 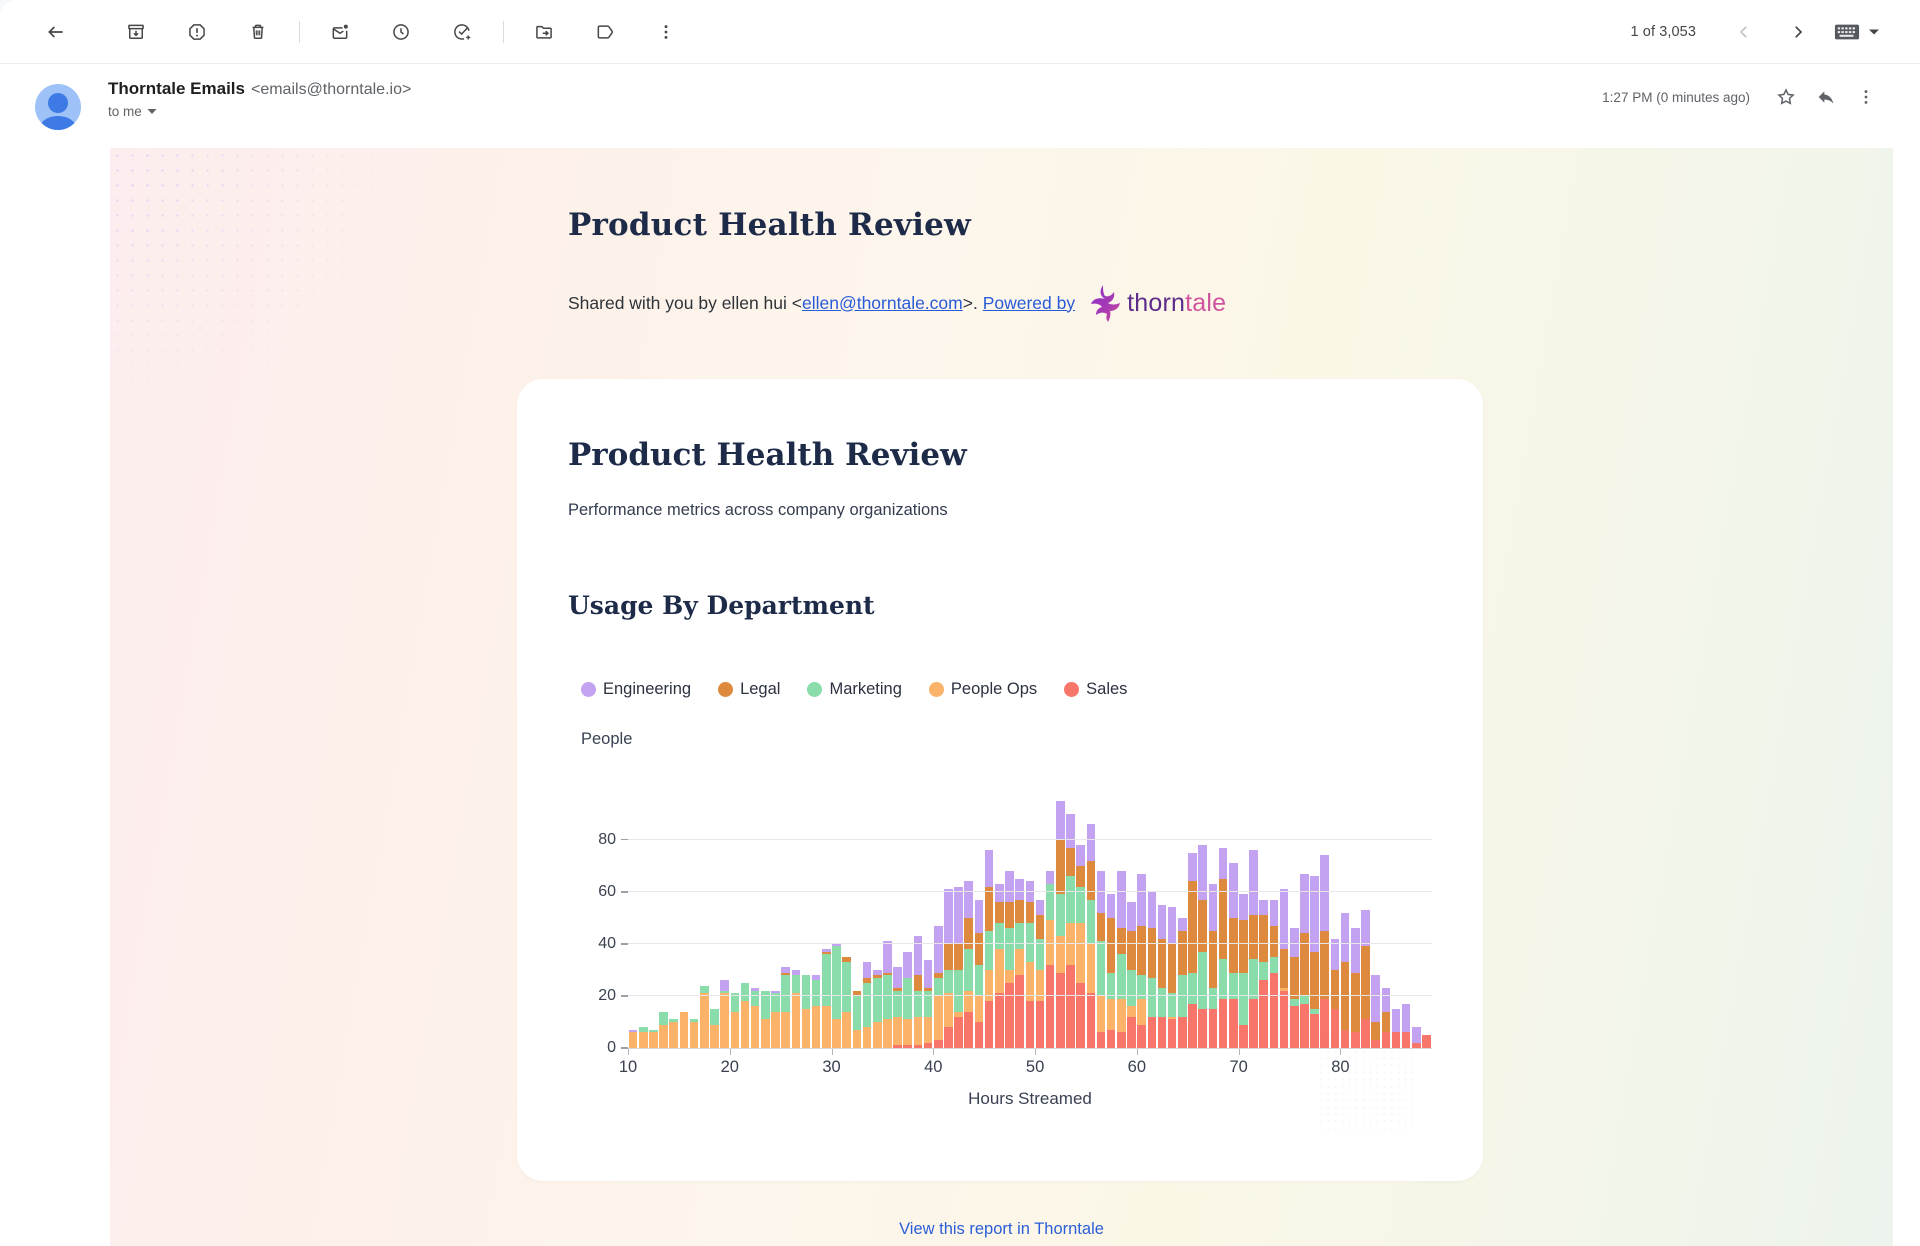 I want to click on report-spam-icon, so click(x=197, y=32).